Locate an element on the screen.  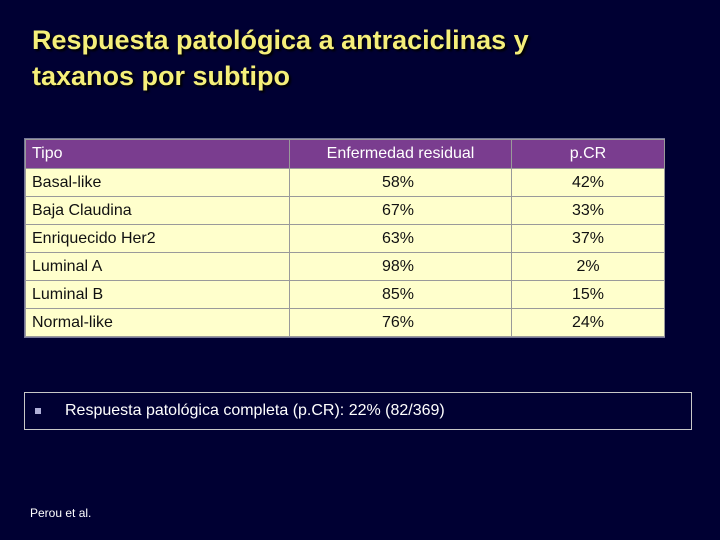
cell-pcr: 15% is located at coordinates (588, 294).